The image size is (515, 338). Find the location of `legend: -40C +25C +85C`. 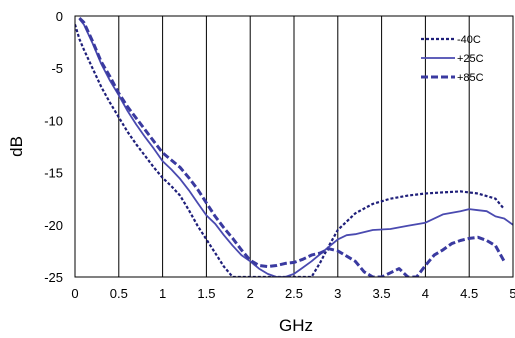

legend: -40C +25C +85C is located at coordinates (452, 59).